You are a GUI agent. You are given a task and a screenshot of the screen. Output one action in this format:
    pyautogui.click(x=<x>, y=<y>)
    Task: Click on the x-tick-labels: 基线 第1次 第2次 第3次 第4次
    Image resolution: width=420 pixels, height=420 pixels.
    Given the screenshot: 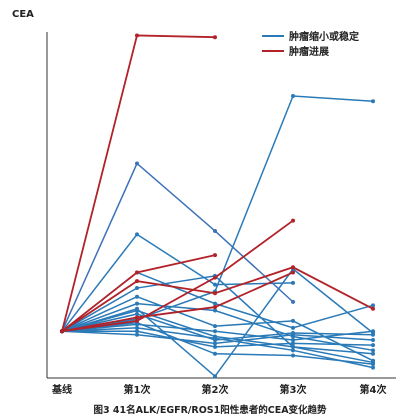 What is the action you would take?
    pyautogui.click(x=218, y=389)
    